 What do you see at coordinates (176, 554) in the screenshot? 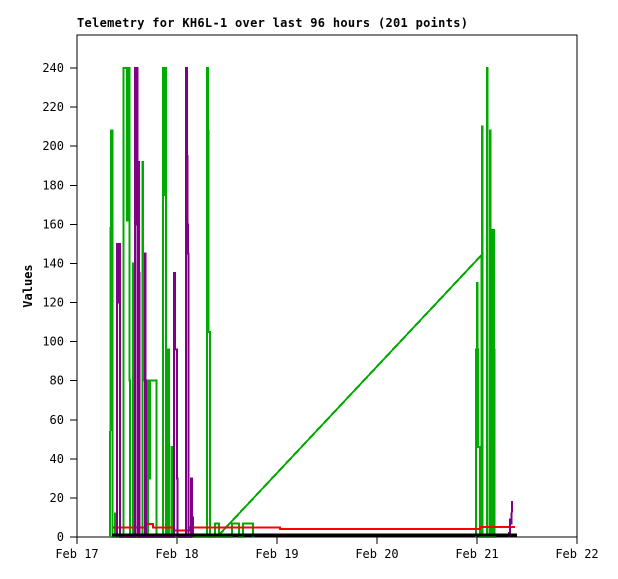
I see `x-tick-label: Feb 18` at bounding box center [176, 554].